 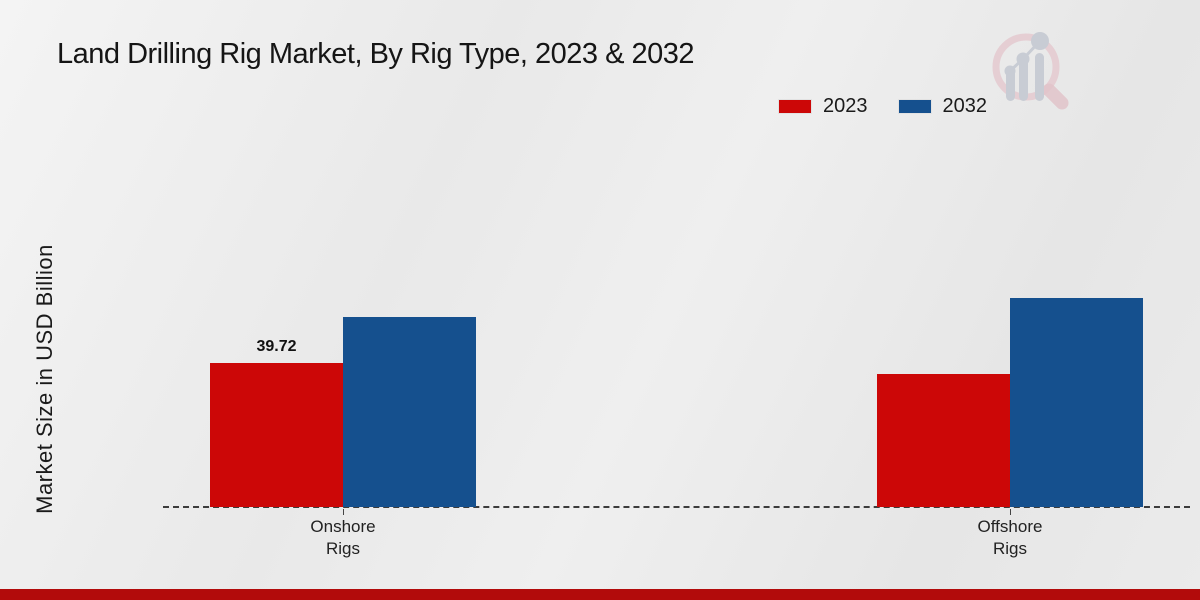 What do you see at coordinates (965, 106) in the screenshot?
I see `legend-label-2032: 2032` at bounding box center [965, 106].